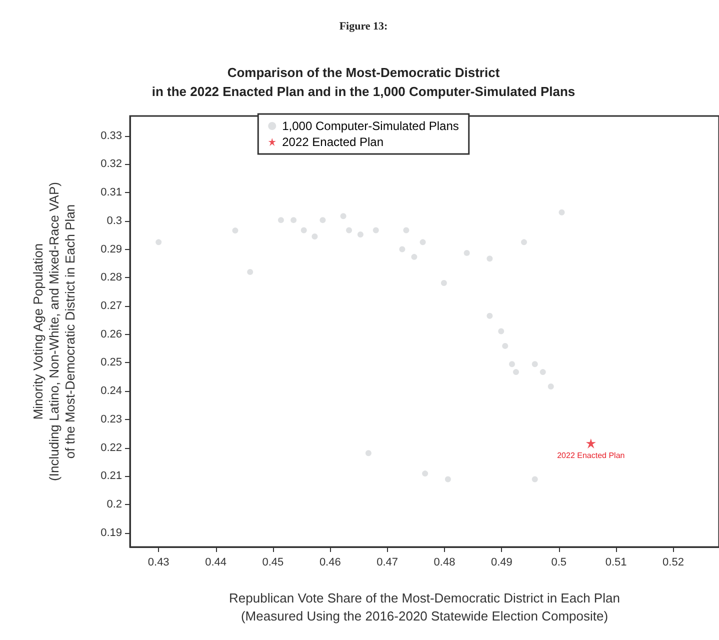 Image resolution: width=719 pixels, height=640 pixels. I want to click on chart-subtitle: Comparison of the Most-Democratic District in the 2022 Enacted Plan and in the 1,000 Computer-Simulated Plans, so click(364, 82).